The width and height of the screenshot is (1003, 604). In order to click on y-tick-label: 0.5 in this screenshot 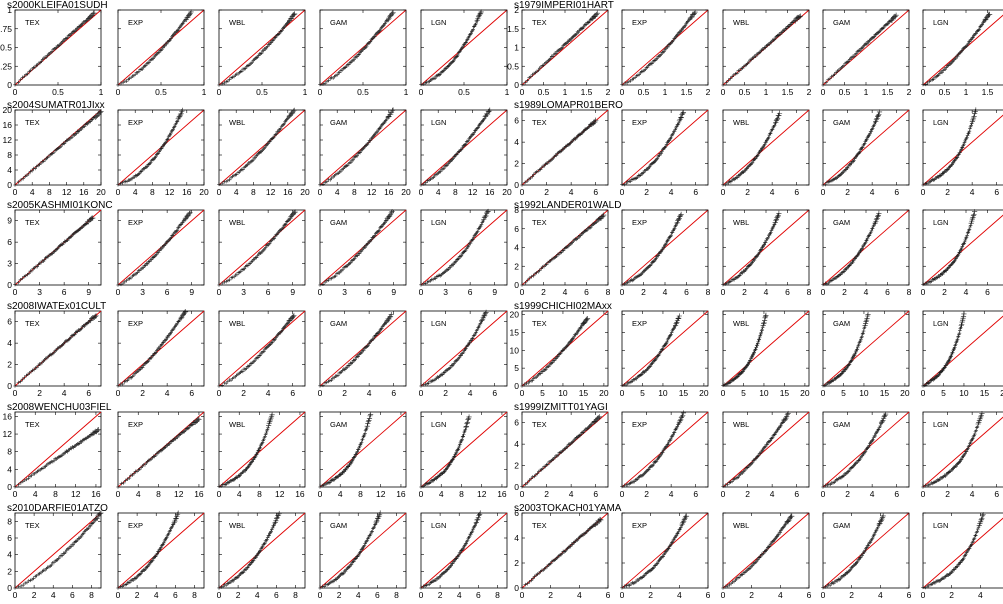, I will do `click(513, 66)`.